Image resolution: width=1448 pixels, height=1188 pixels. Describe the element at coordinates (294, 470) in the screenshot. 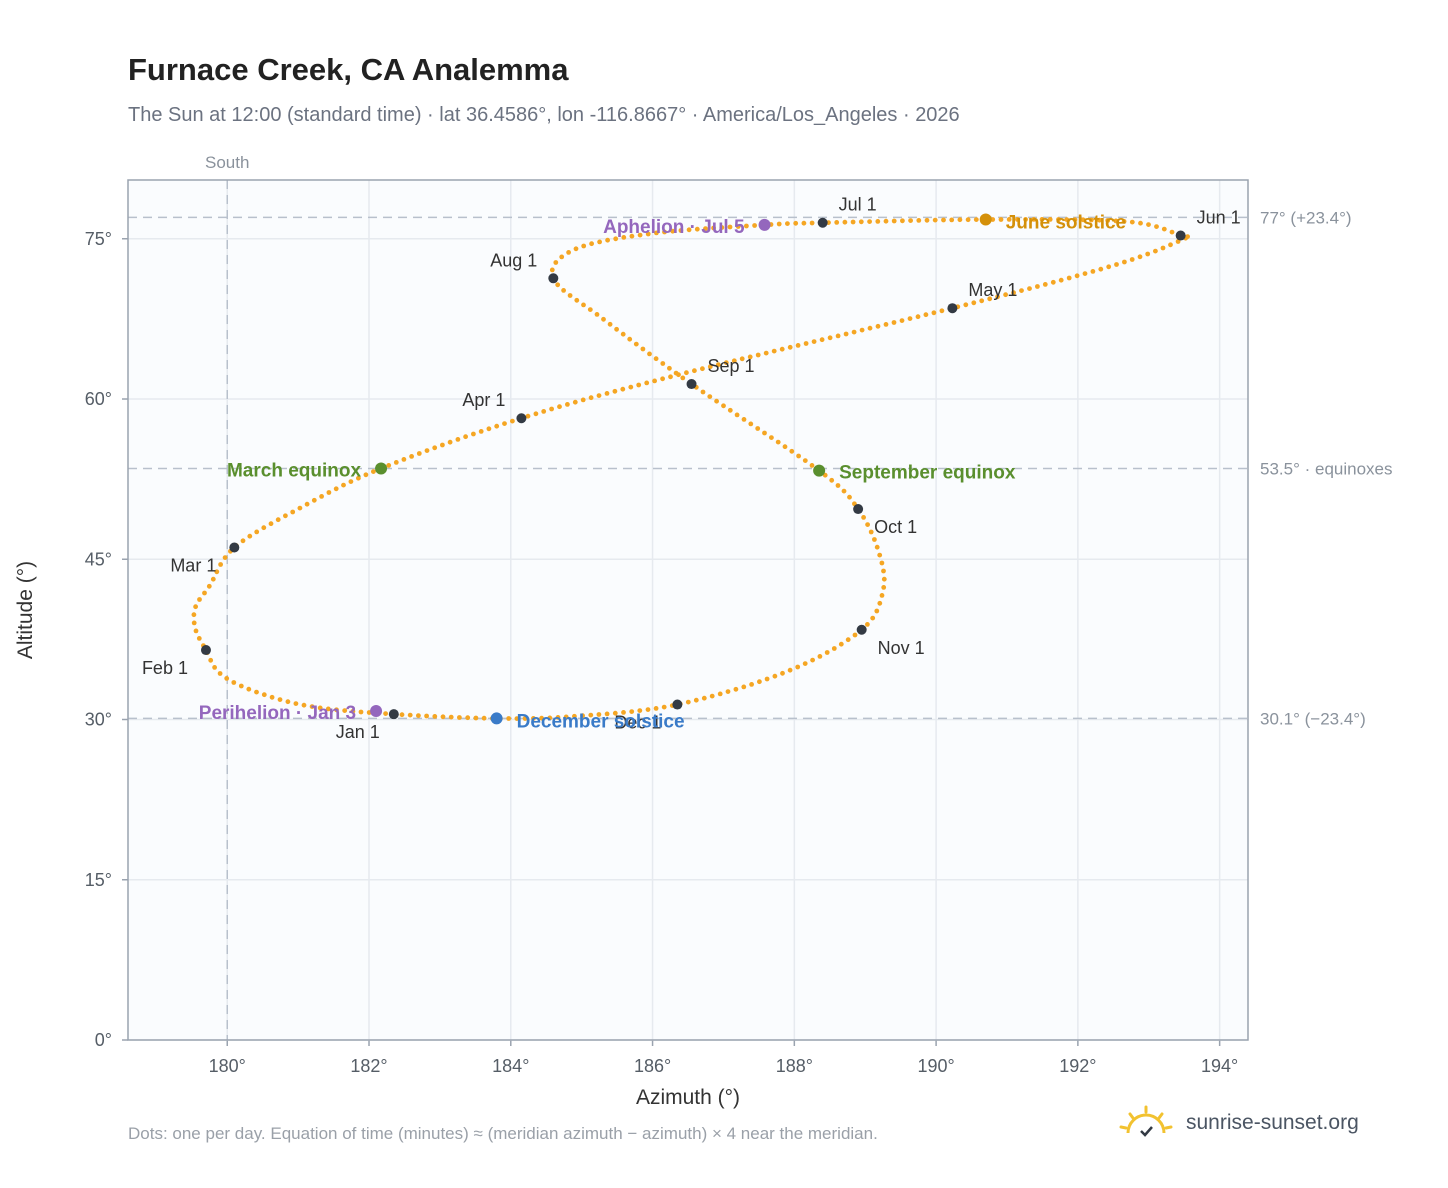

I see `event-label: March equinox` at that location.